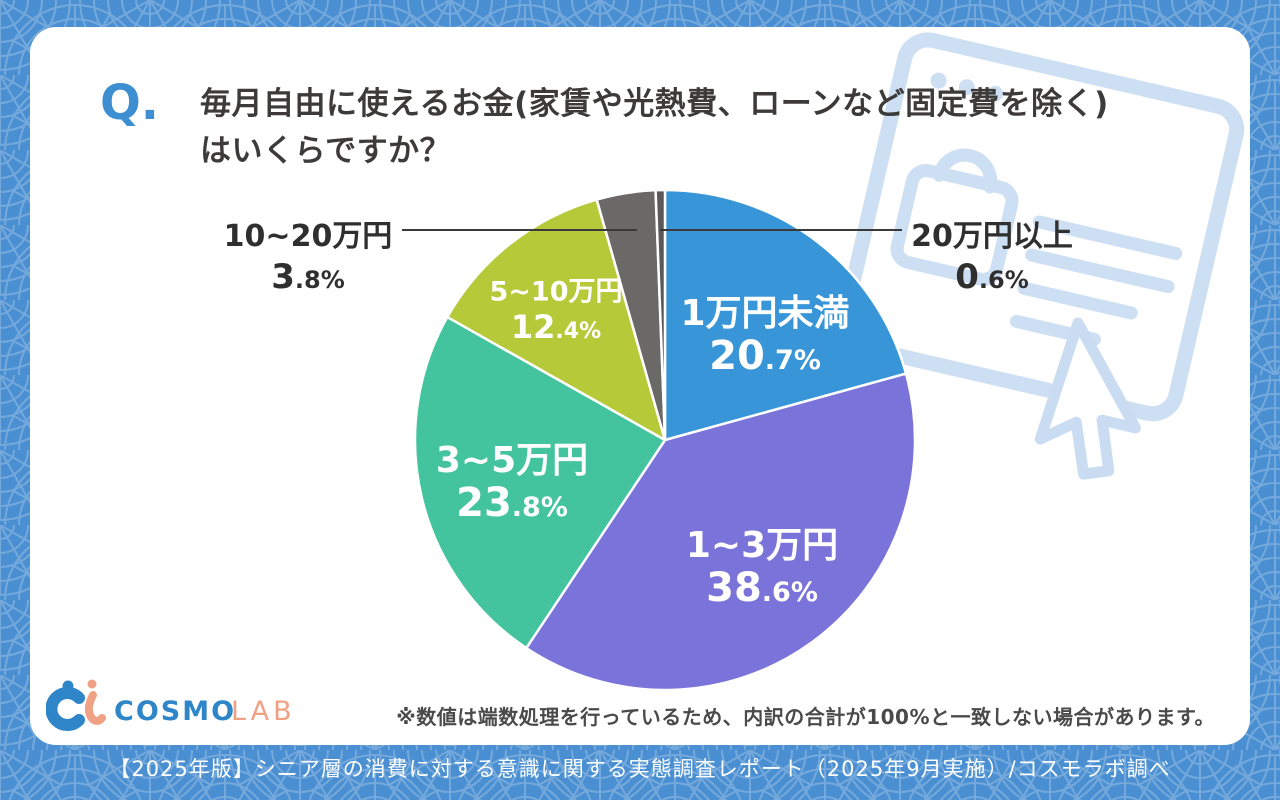 The image size is (1280, 800). Describe the element at coordinates (992, 236) in the screenshot. I see `callout-label: 20万円以上` at that location.